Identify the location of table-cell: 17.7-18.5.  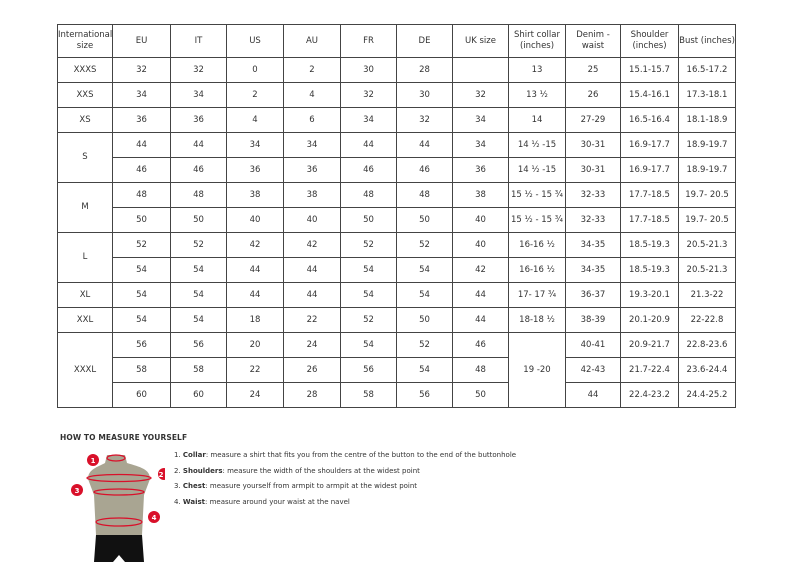
(649, 195).